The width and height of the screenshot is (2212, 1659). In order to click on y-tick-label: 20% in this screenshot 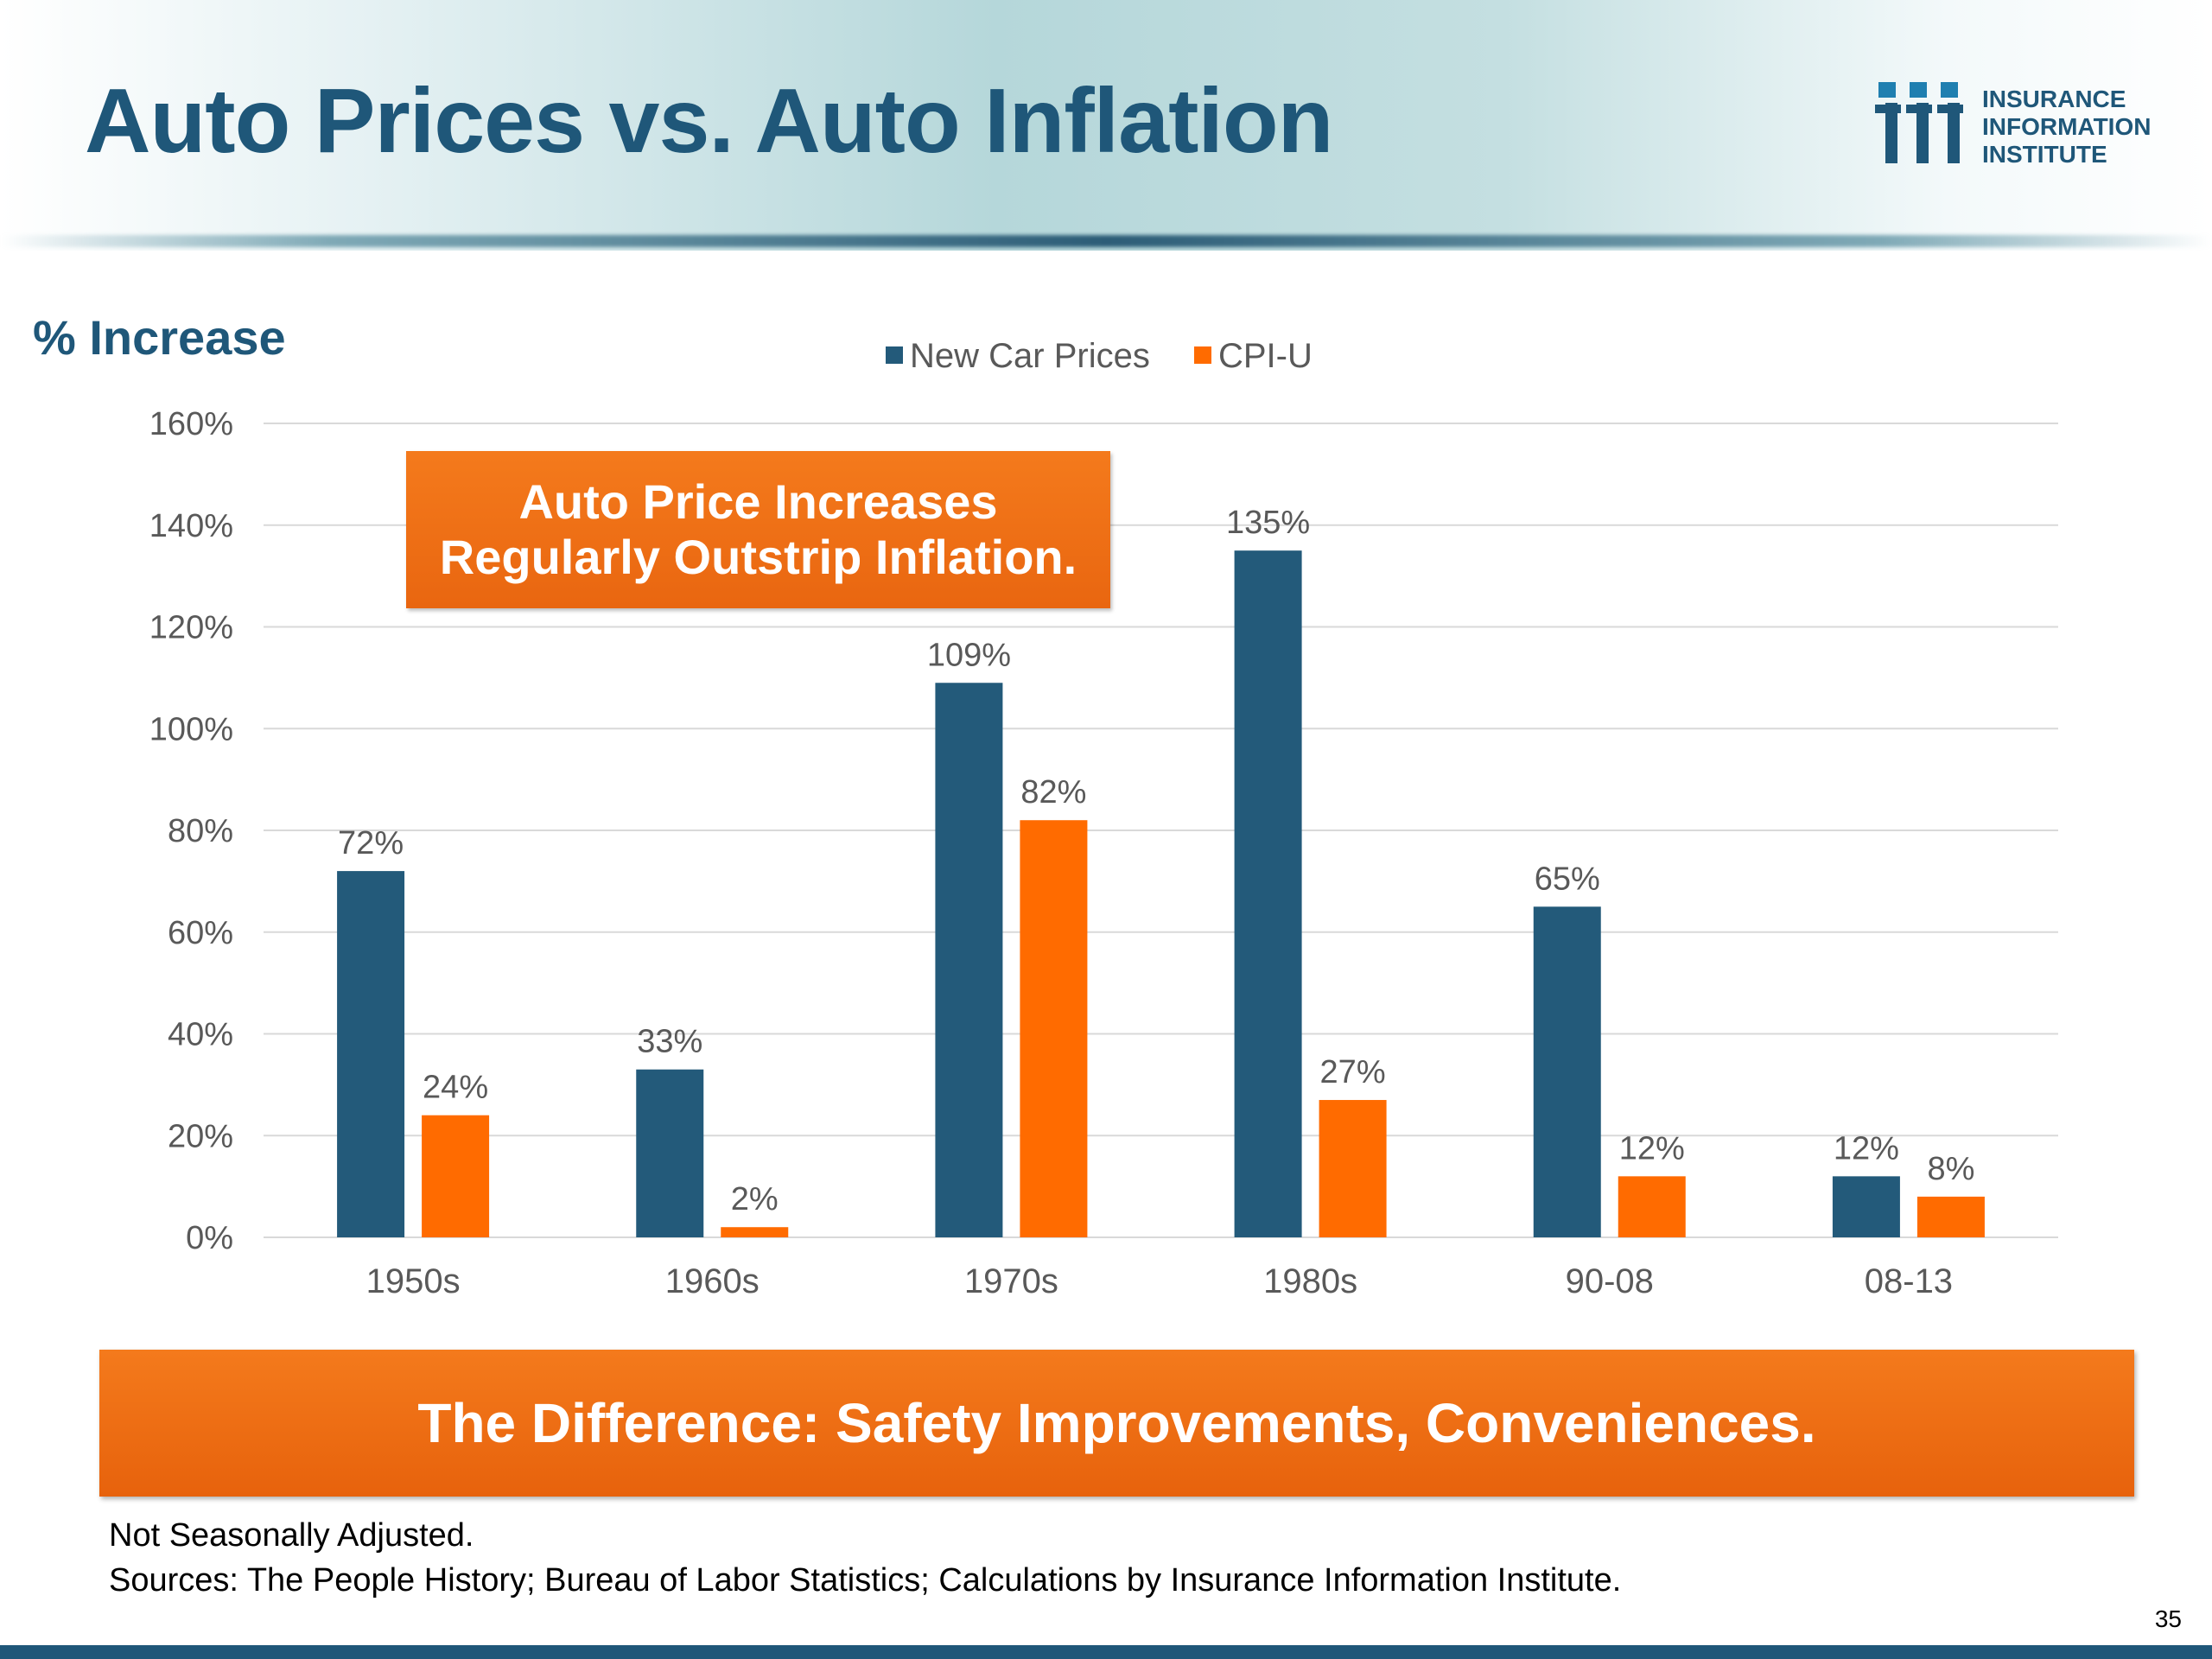, I will do `click(200, 1136)`.